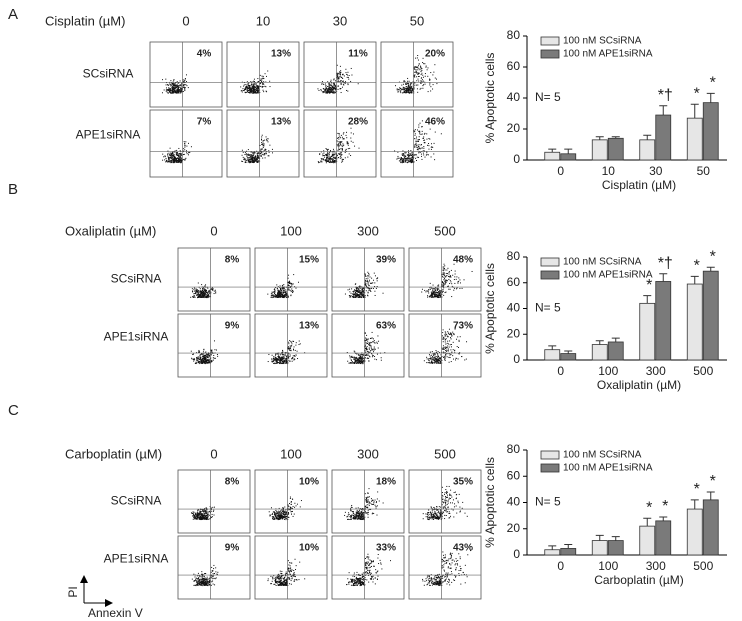  Describe the element at coordinates (368, 453) in the screenshot. I see `concentration: 300` at that location.